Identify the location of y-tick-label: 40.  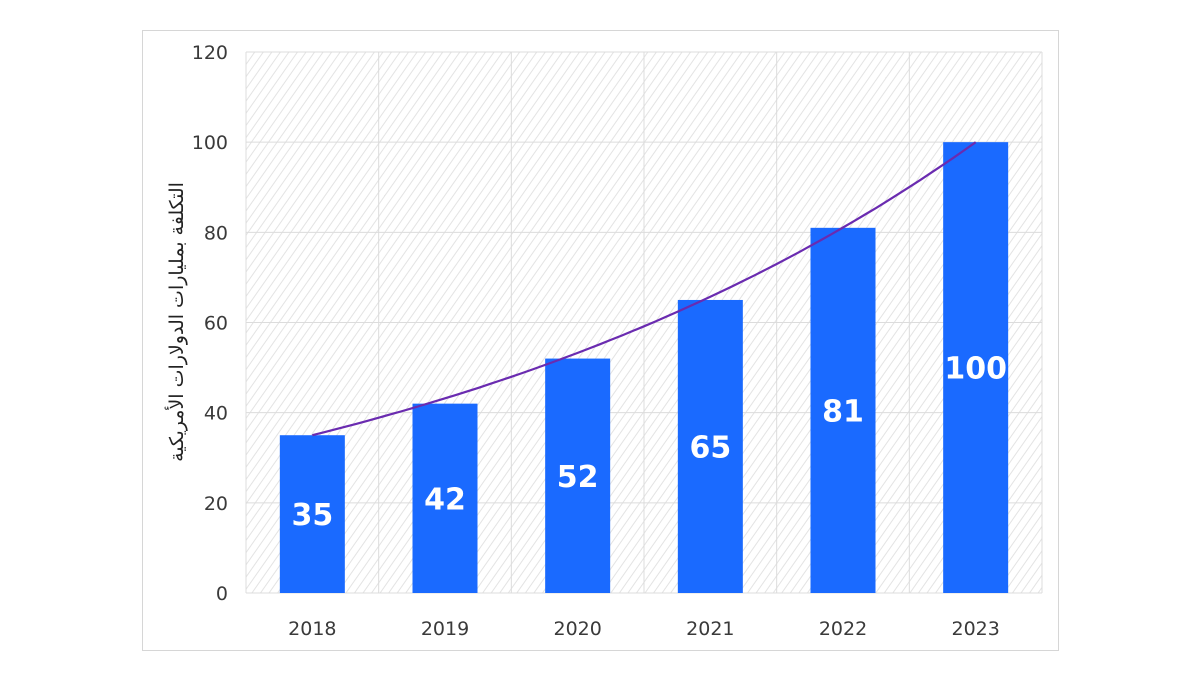
(216, 414).